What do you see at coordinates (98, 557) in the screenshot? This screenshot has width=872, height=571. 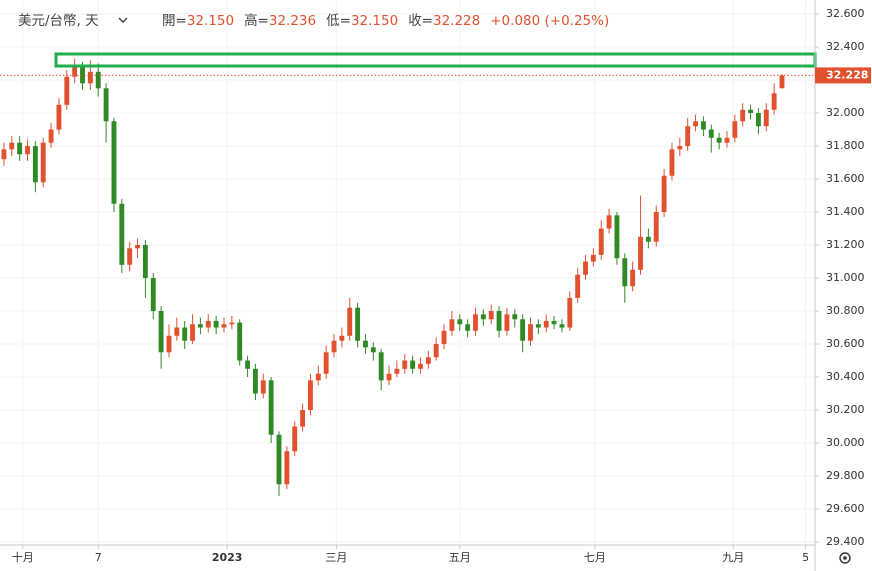 I see `x-tick-label: 7` at bounding box center [98, 557].